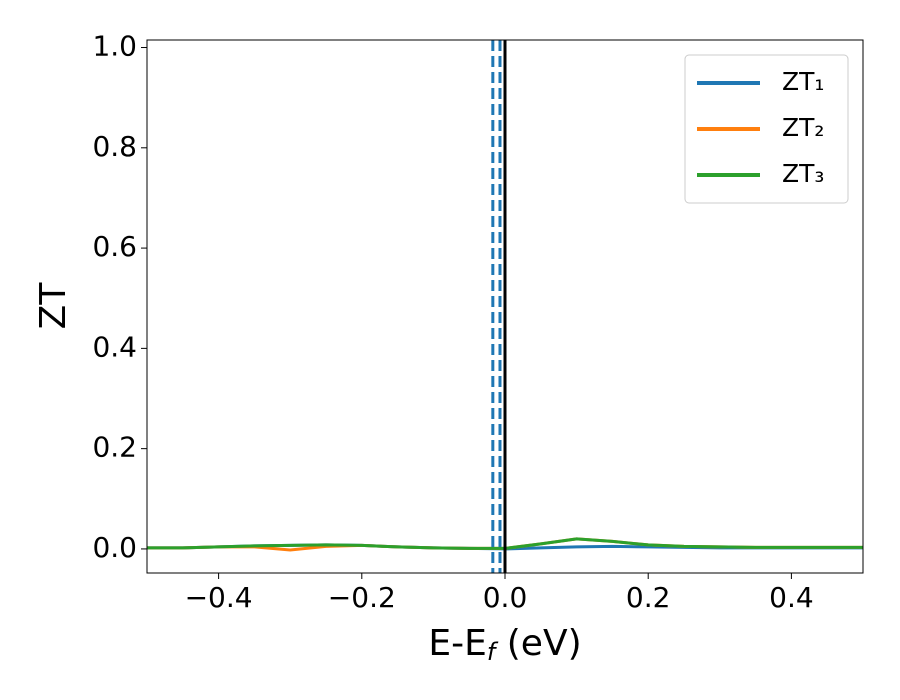 This screenshot has height=700, width=900. What do you see at coordinates (538, 643) in the screenshot?
I see `x-label-part: (eV)` at bounding box center [538, 643].